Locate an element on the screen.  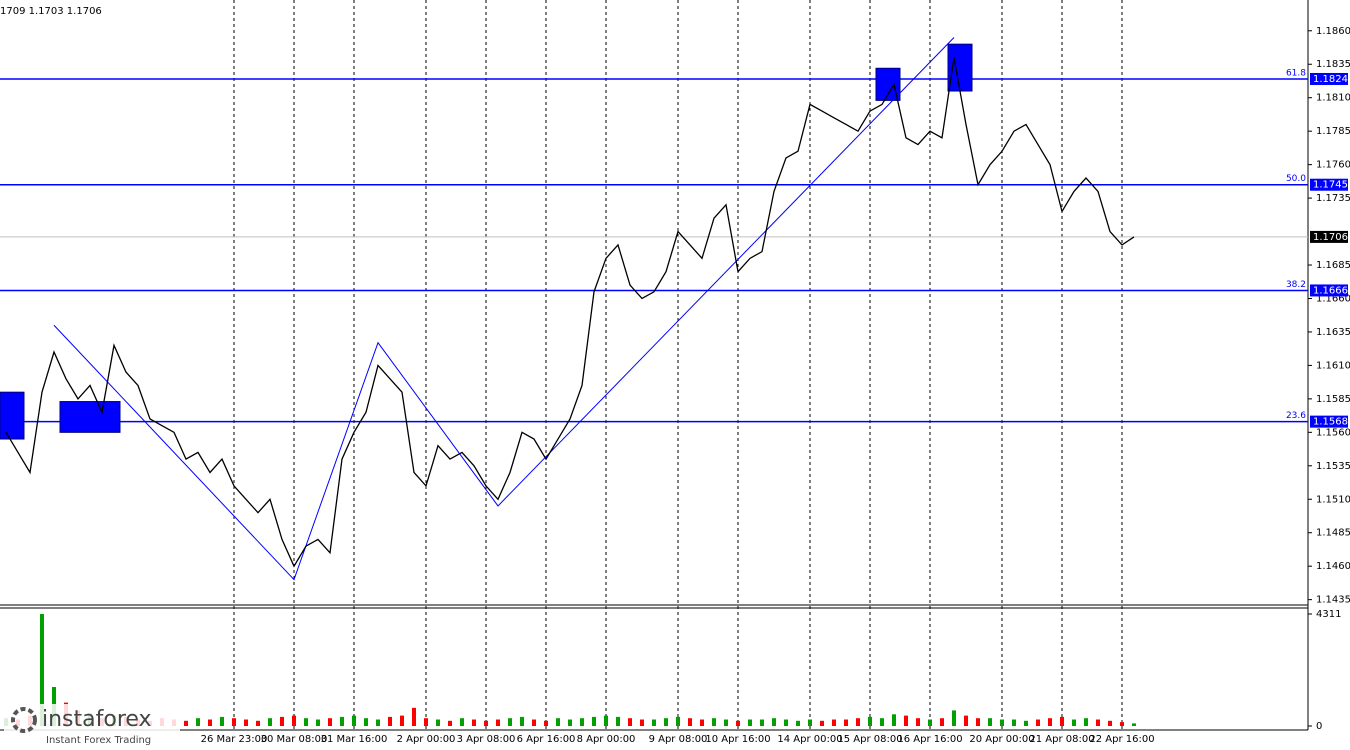
volume-tick-label: 4311 is located at coordinates (1328, 614).